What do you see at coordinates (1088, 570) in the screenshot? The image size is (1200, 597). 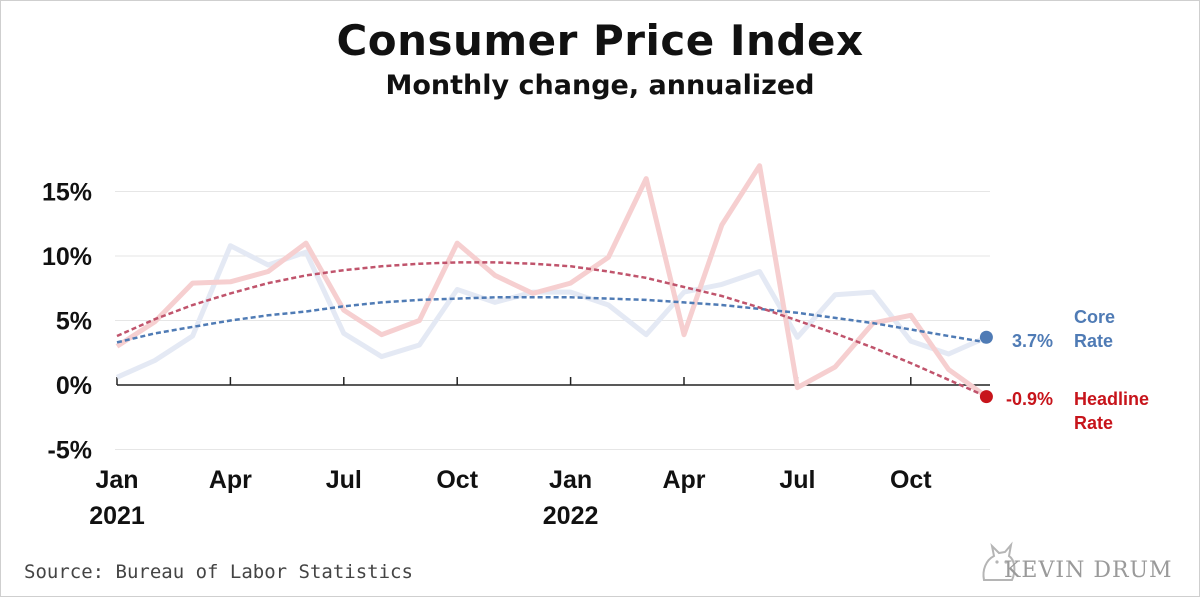 I see `brand-name: KEVIN DRUM` at bounding box center [1088, 570].